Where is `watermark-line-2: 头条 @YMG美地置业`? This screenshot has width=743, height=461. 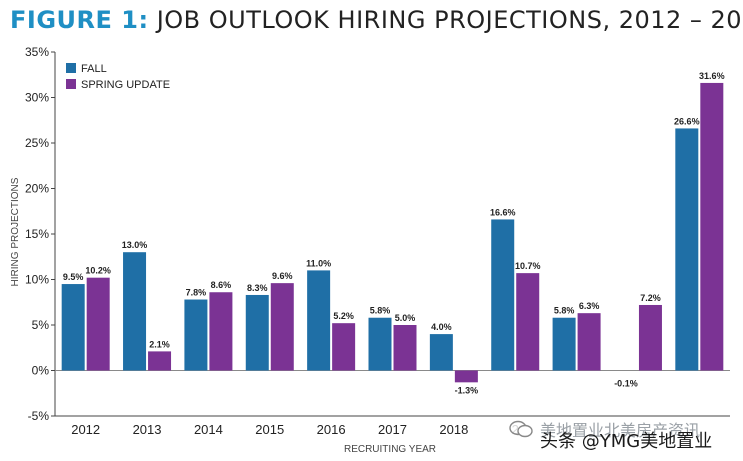 watermark-line-2: 头条 @YMG美地置业 is located at coordinates (626, 441).